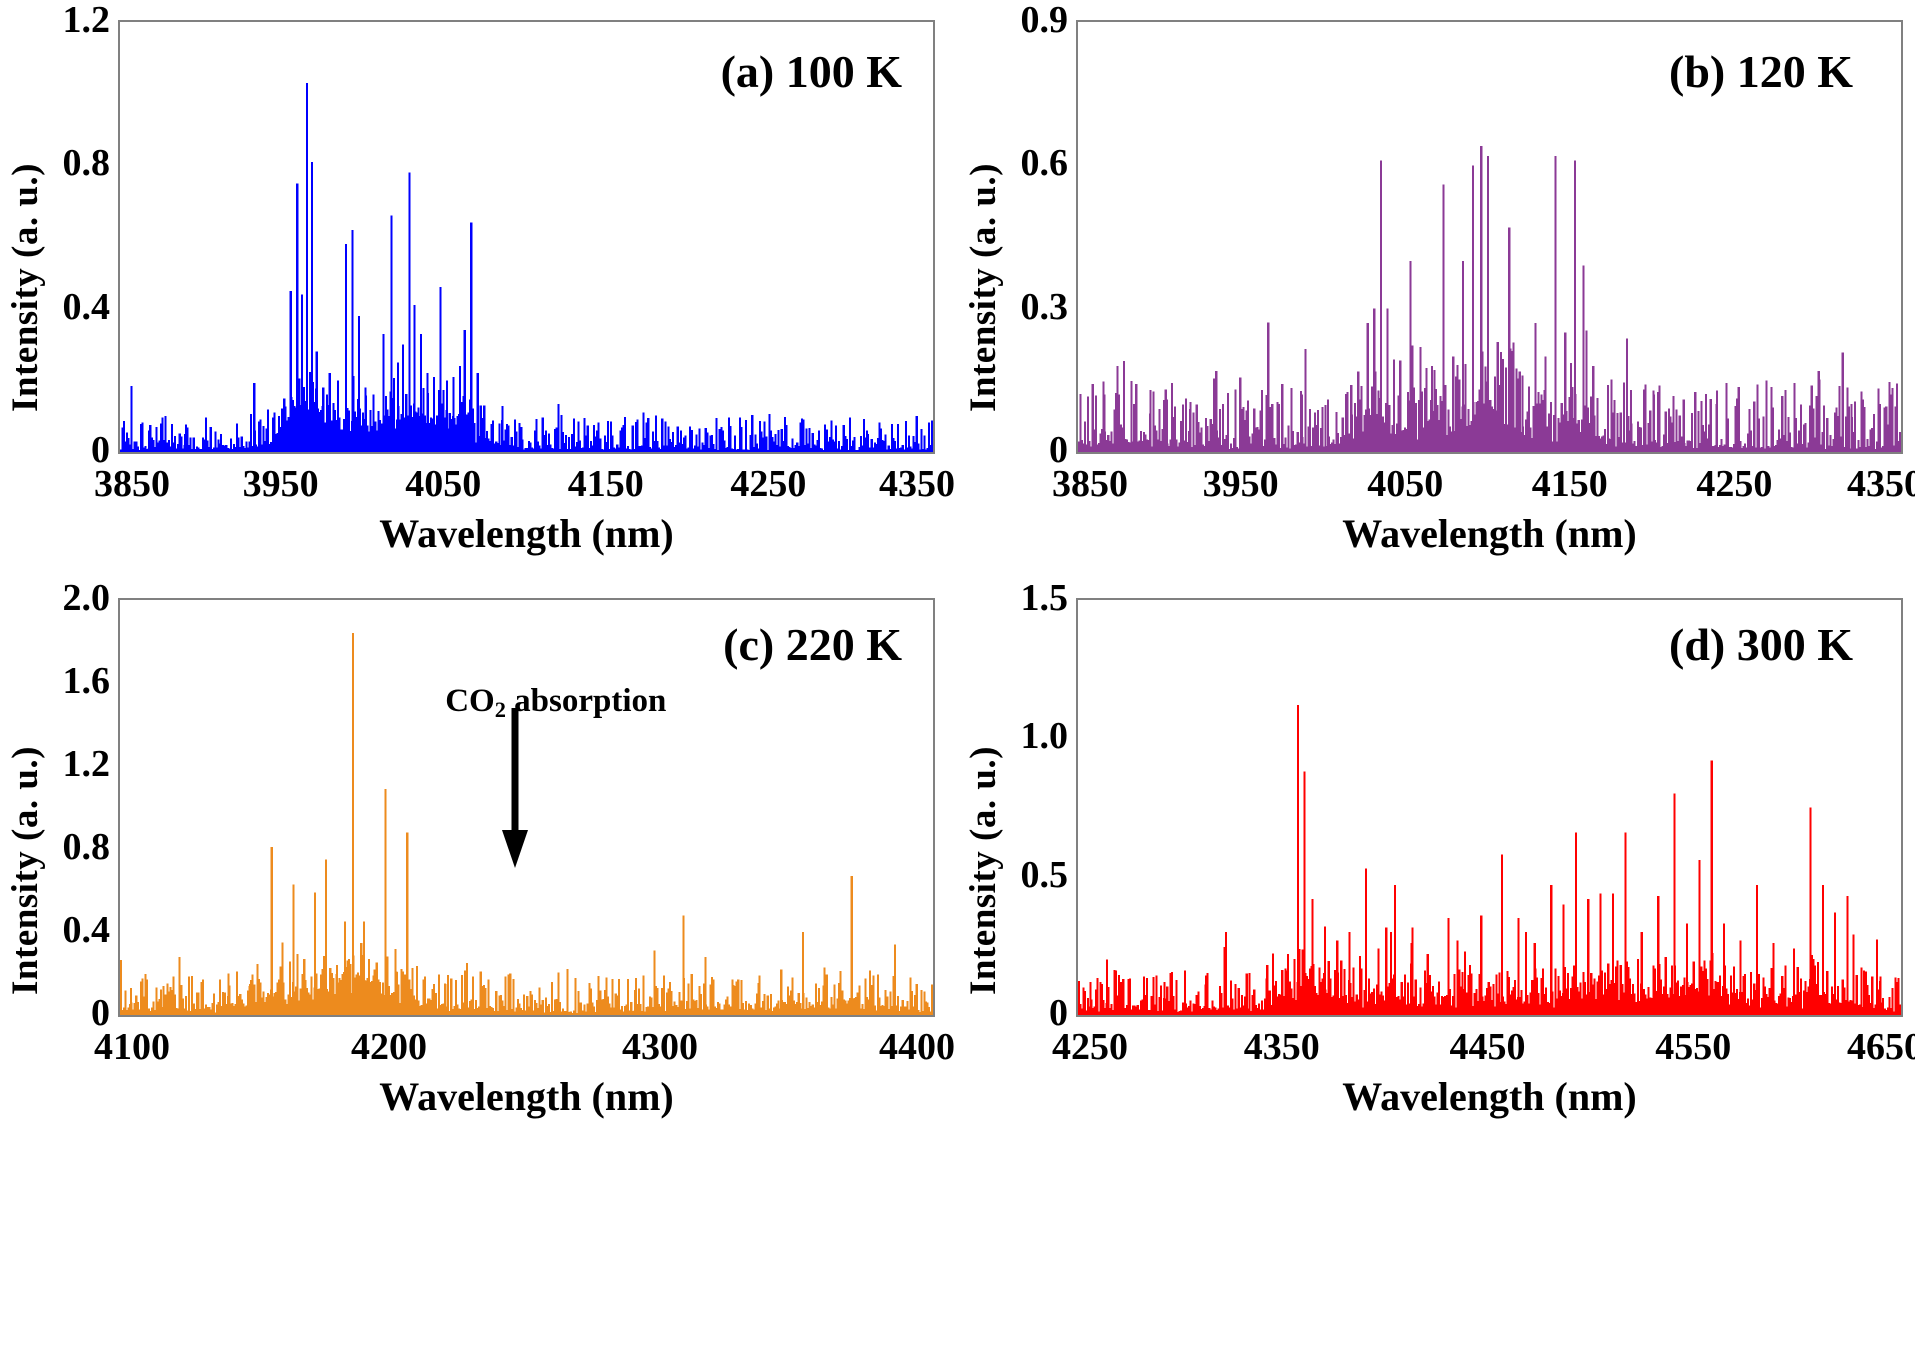  I want to click on panel-d-ytick-labels: 0 0.5 1.0 1.5, so click(1026, 868).